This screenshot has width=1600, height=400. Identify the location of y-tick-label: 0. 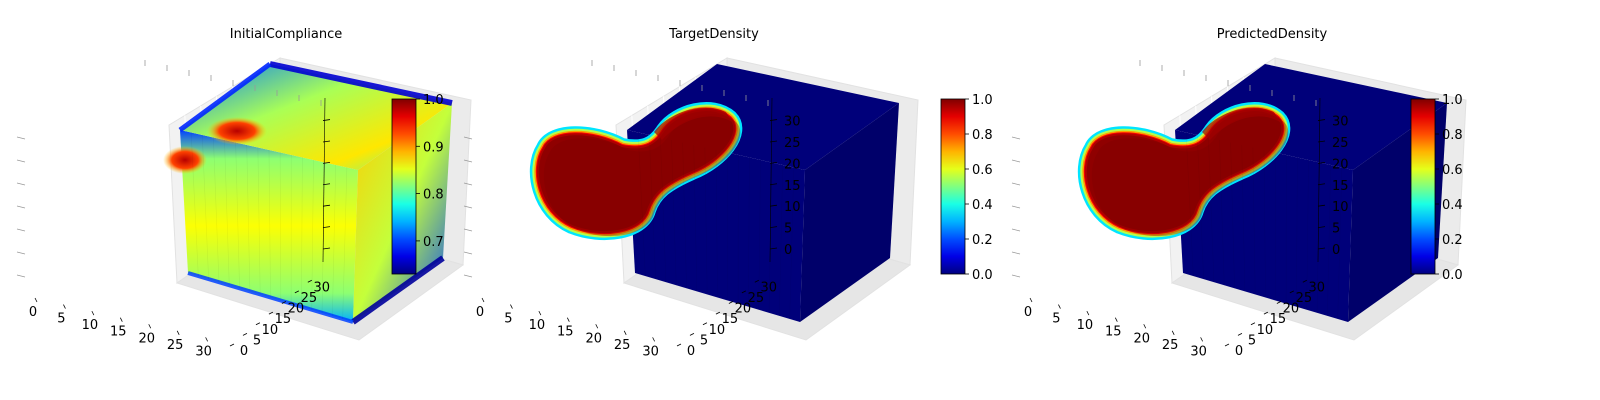
(244, 351).